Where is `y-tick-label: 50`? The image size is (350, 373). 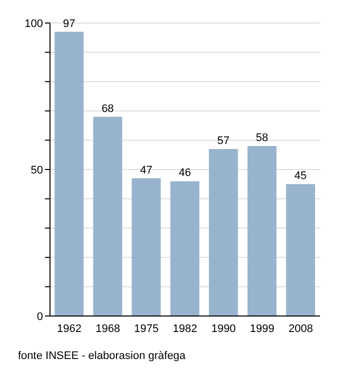
y-tick-label: 50 is located at coordinates (36, 170).